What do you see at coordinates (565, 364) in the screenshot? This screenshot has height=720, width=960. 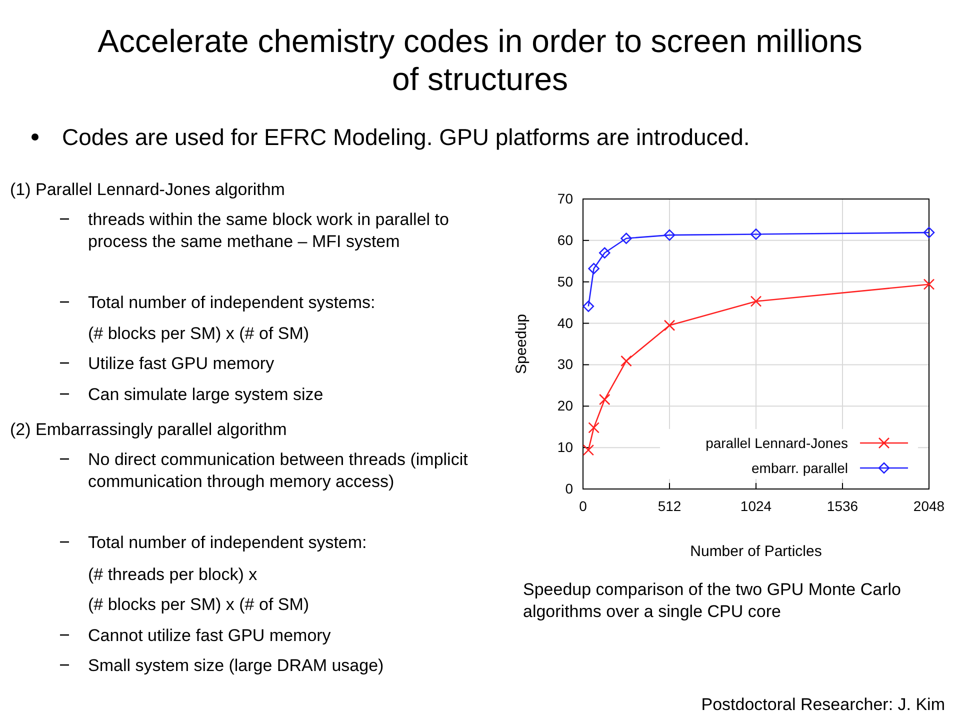 I see `y-tick-label: 30` at bounding box center [565, 364].